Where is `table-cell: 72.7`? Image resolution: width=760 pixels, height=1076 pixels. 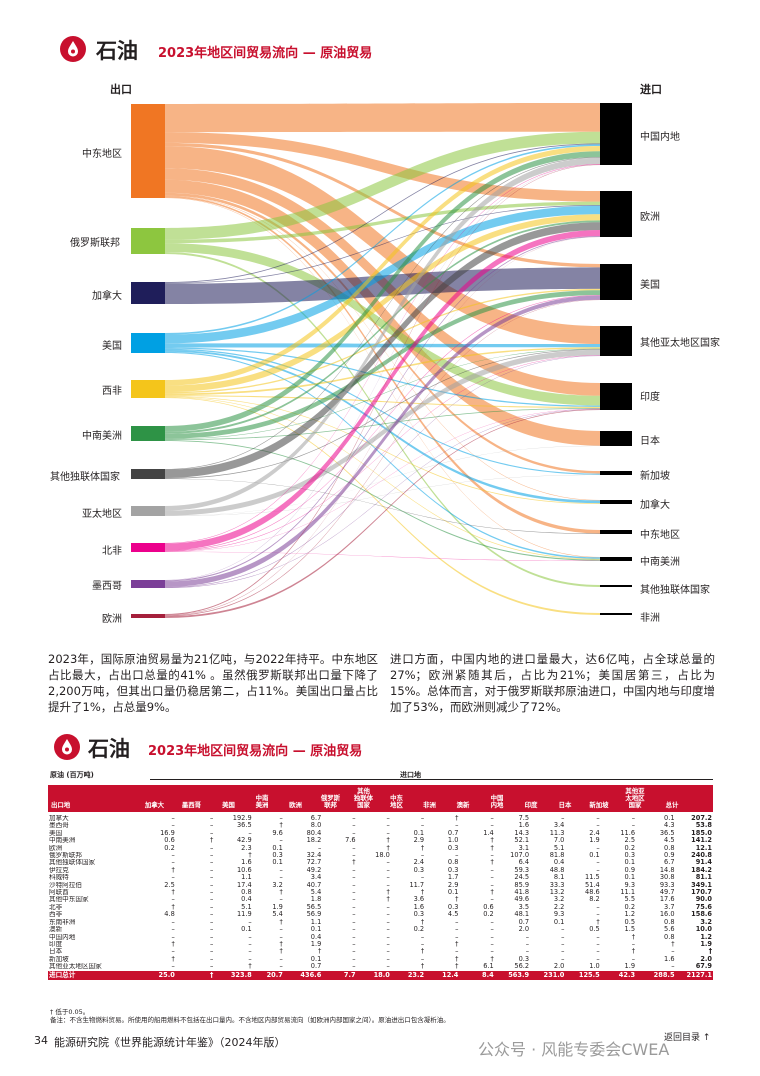 table-cell: 72.7 is located at coordinates (314, 863).